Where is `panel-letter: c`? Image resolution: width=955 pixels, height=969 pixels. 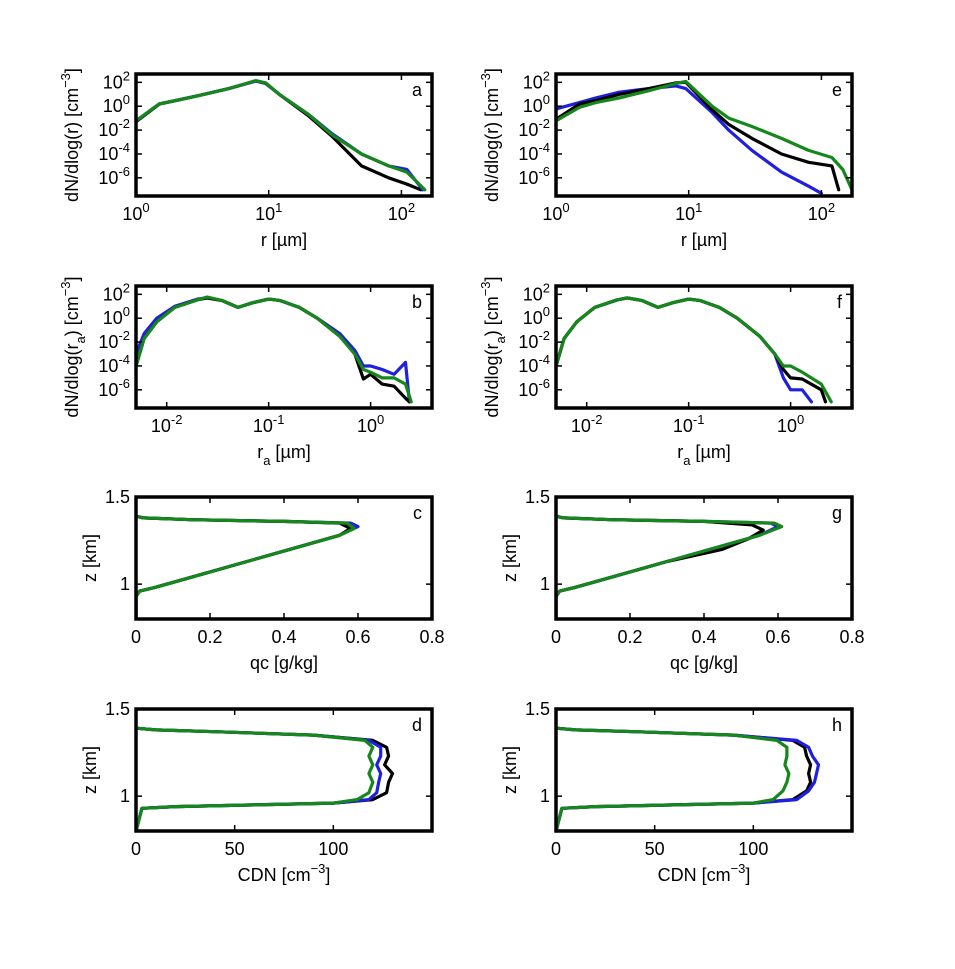 panel-letter: c is located at coordinates (417, 513).